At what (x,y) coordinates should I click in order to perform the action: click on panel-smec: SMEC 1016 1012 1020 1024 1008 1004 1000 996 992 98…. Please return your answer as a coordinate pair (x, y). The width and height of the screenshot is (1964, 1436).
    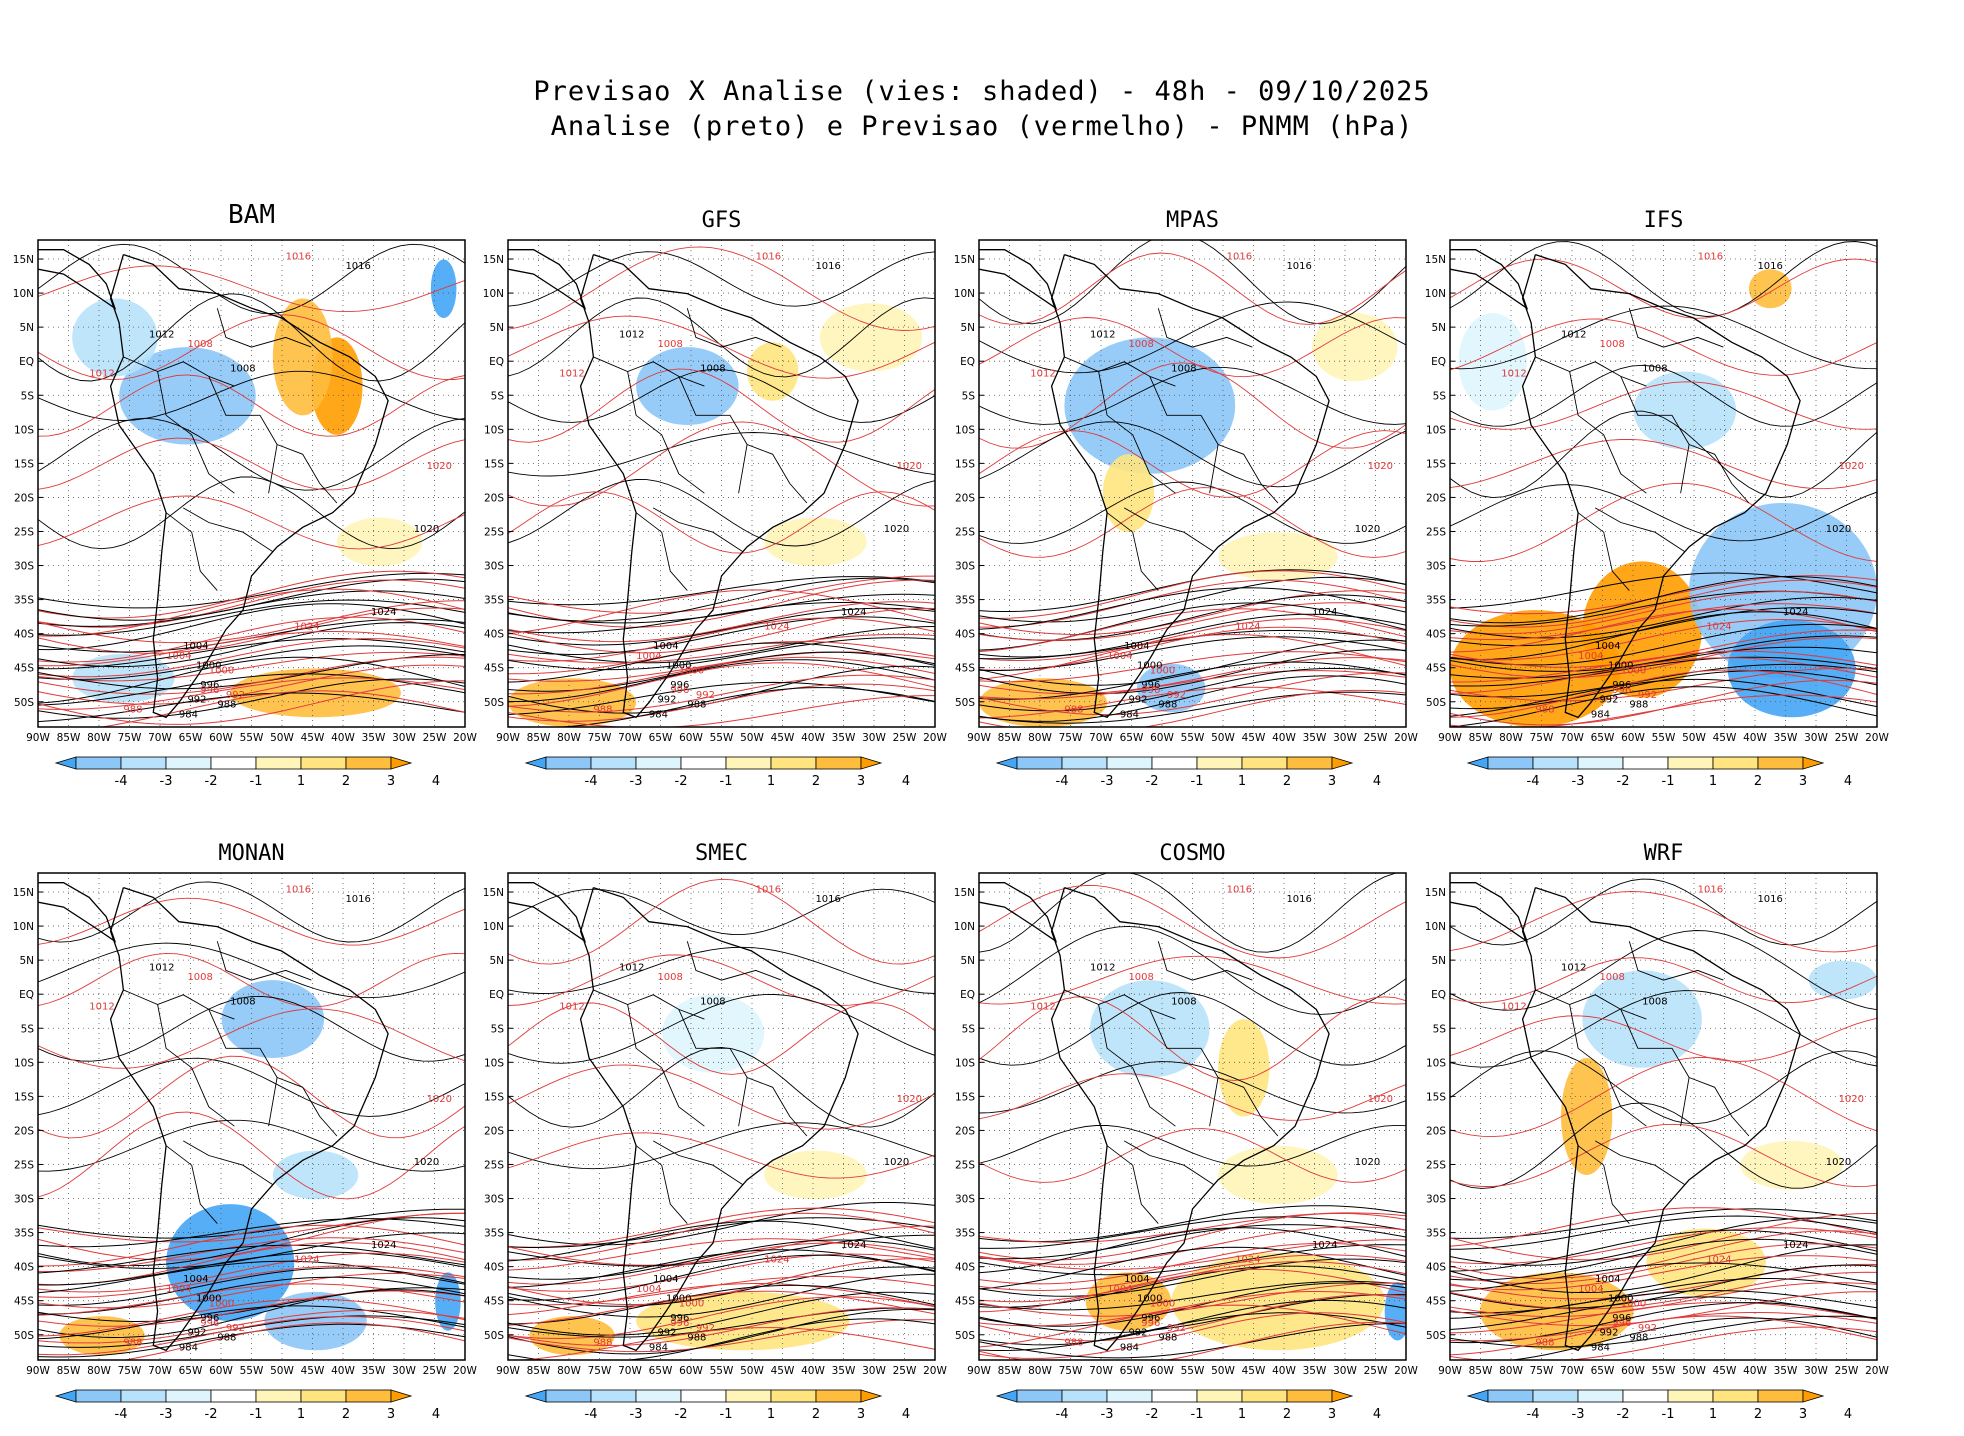
    Looking at the image, I should click on (723, 1133).